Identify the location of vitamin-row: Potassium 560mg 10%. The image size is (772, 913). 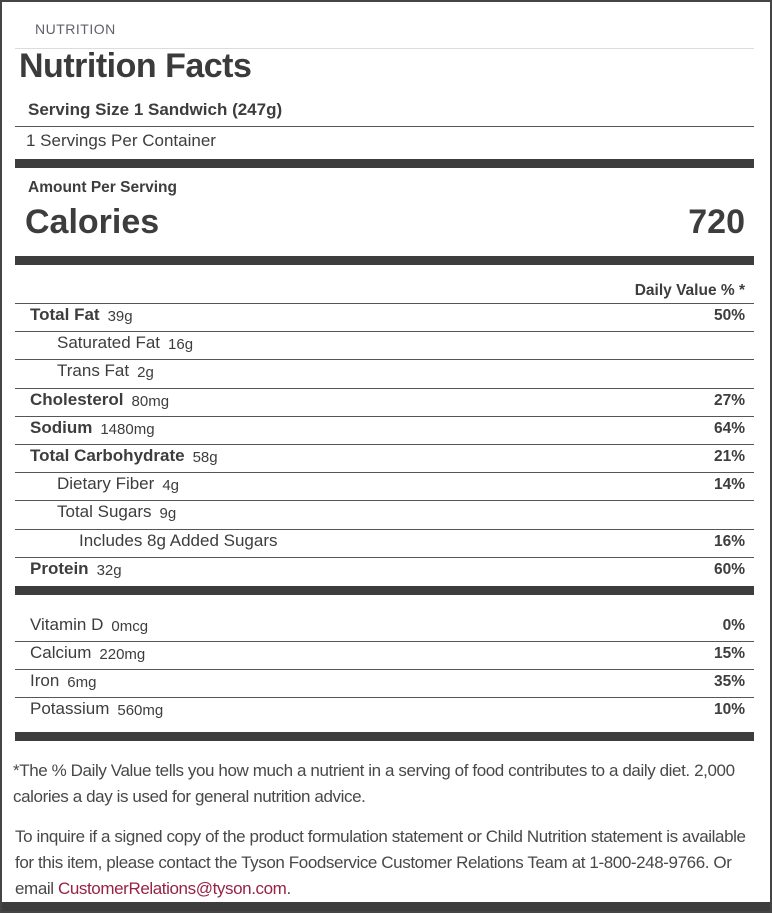
(384, 712).